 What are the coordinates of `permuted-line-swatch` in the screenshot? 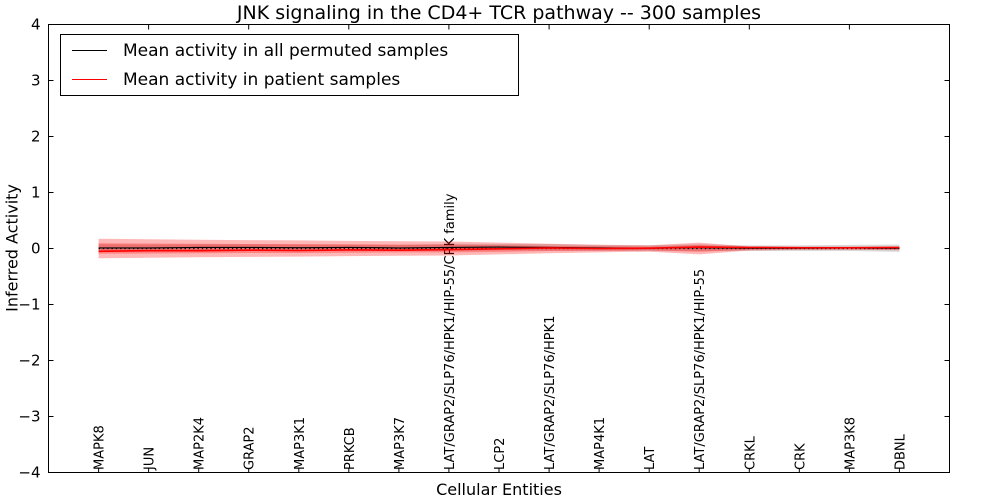 It's located at (89, 50).